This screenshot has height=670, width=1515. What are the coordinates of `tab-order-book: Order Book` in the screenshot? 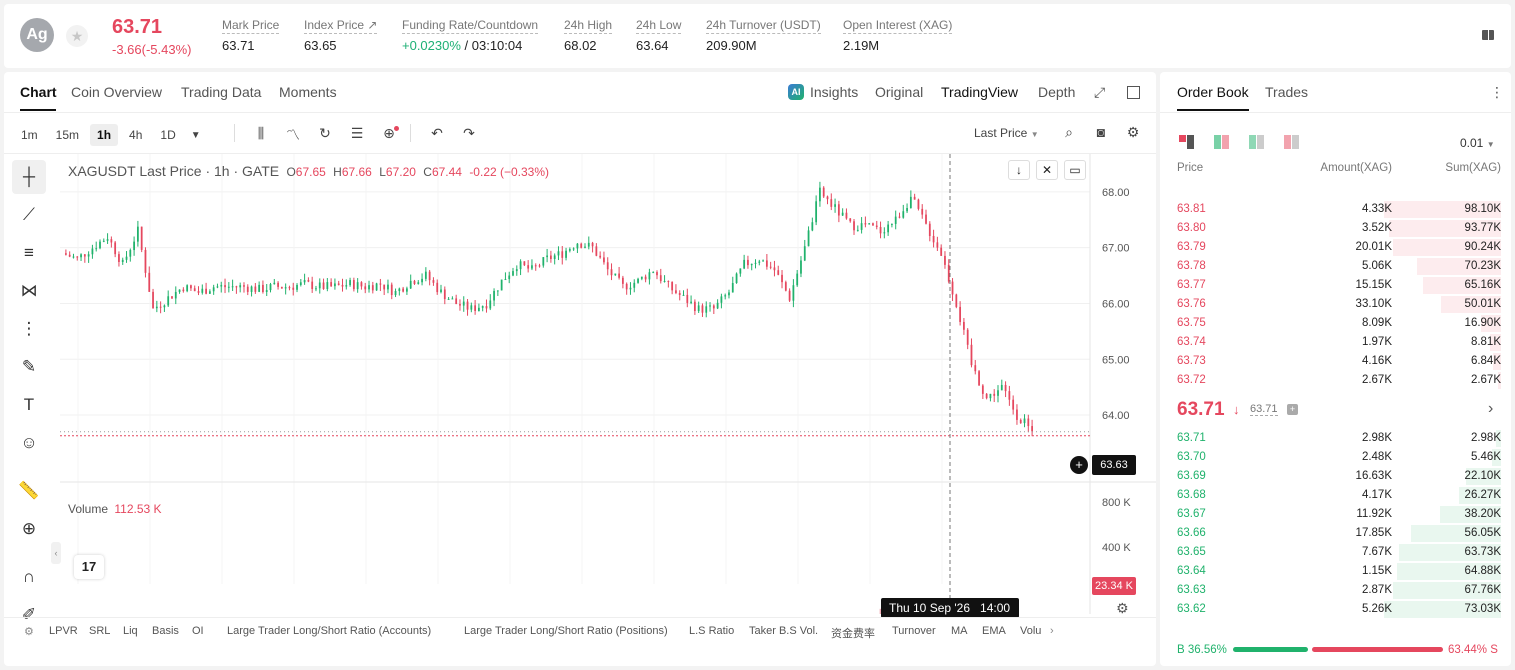 It's located at (1213, 92).